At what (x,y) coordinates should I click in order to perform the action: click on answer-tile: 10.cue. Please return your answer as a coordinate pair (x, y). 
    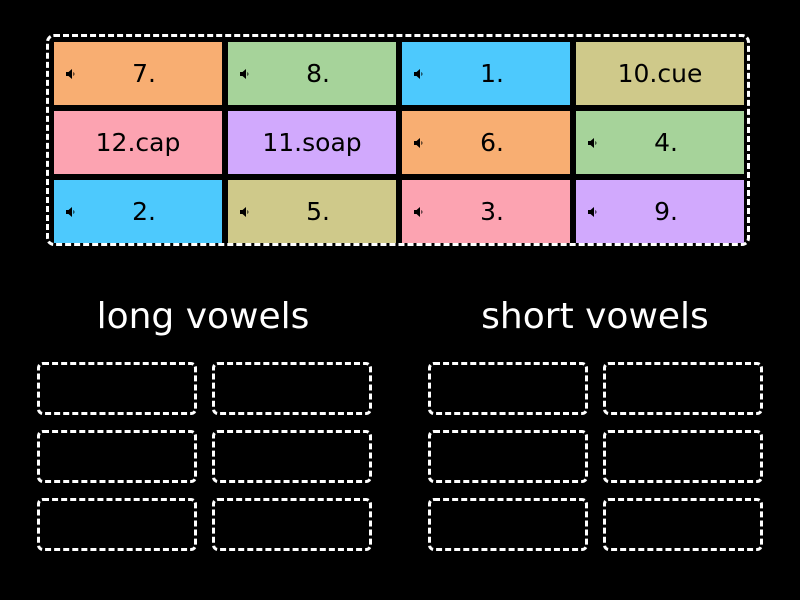
    Looking at the image, I should click on (660, 73).